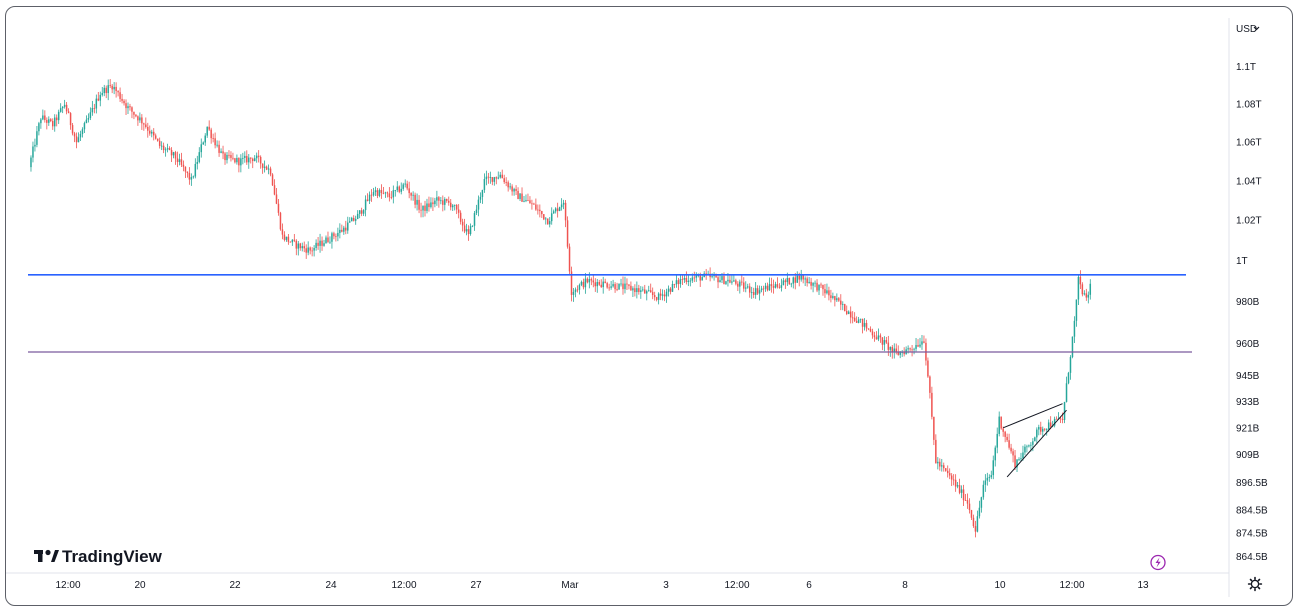 This screenshot has width=1300, height=612. I want to click on time-tick-label: 12:00, so click(736, 585).